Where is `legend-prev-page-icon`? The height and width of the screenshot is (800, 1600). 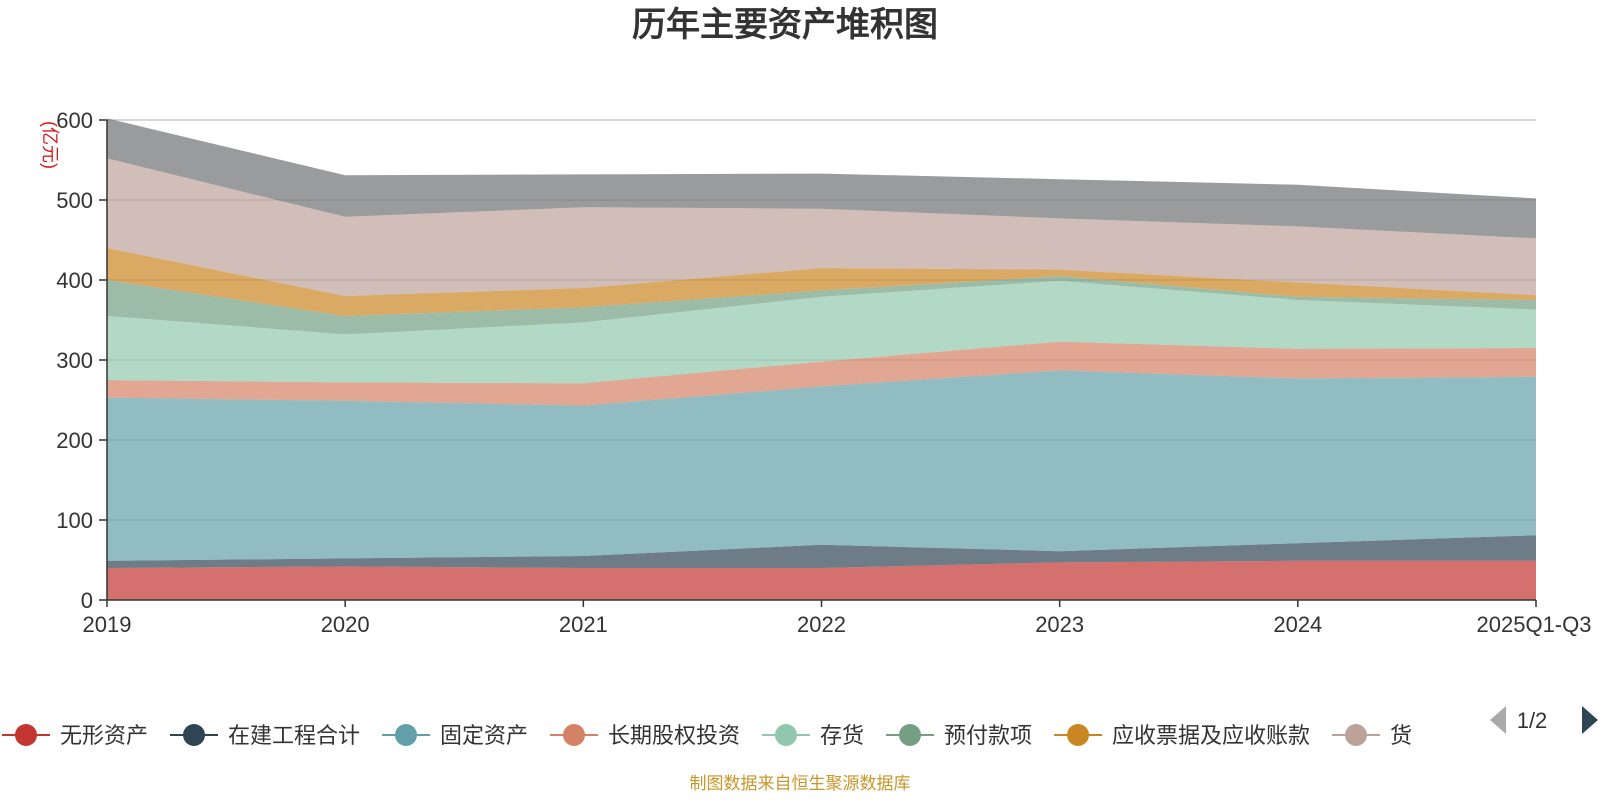
legend-prev-page-icon is located at coordinates (1498, 720).